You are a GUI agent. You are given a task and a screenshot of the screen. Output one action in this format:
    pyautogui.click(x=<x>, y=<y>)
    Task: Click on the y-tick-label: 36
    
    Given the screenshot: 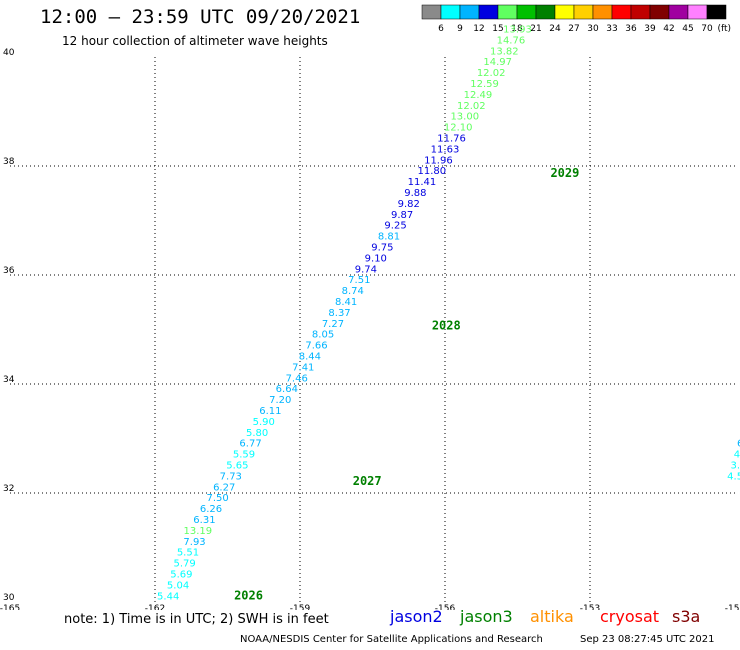 What is the action you would take?
    pyautogui.click(x=9, y=271)
    